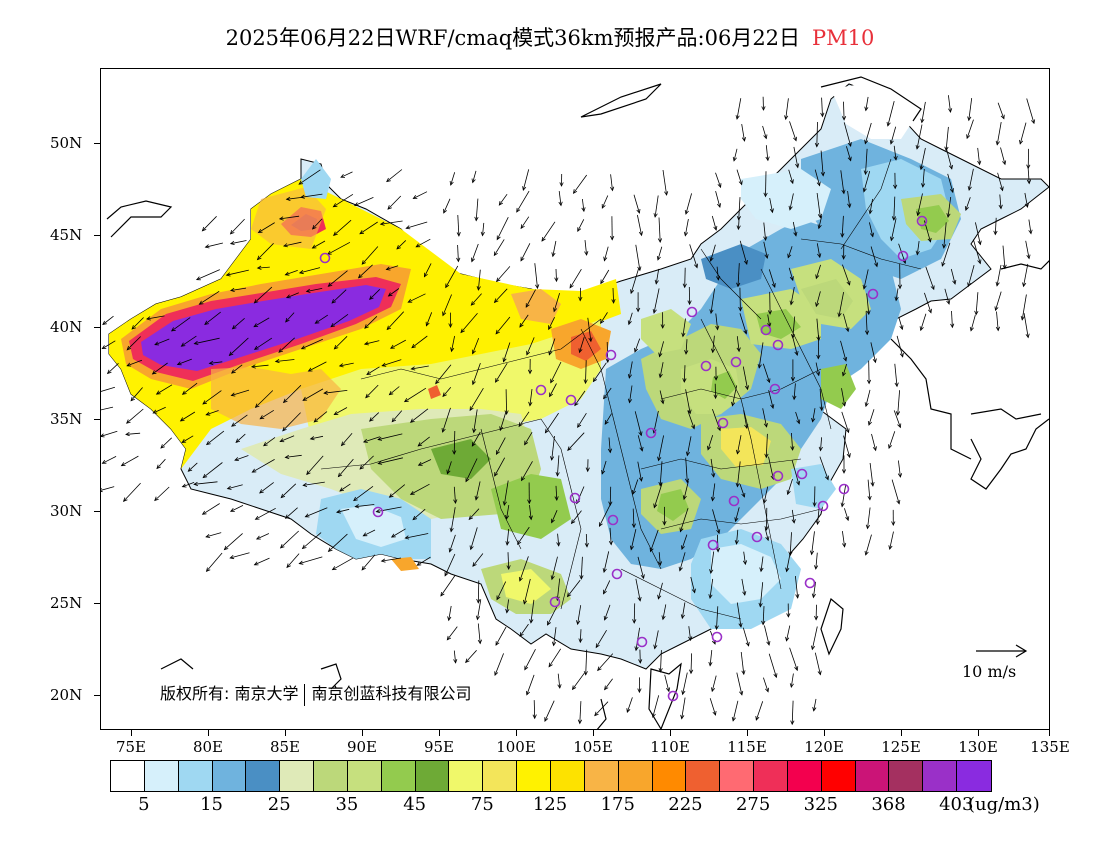 This screenshot has height=850, width=1100. What do you see at coordinates (439, 747) in the screenshot?
I see `lon-label-95e: 95E` at bounding box center [439, 747].